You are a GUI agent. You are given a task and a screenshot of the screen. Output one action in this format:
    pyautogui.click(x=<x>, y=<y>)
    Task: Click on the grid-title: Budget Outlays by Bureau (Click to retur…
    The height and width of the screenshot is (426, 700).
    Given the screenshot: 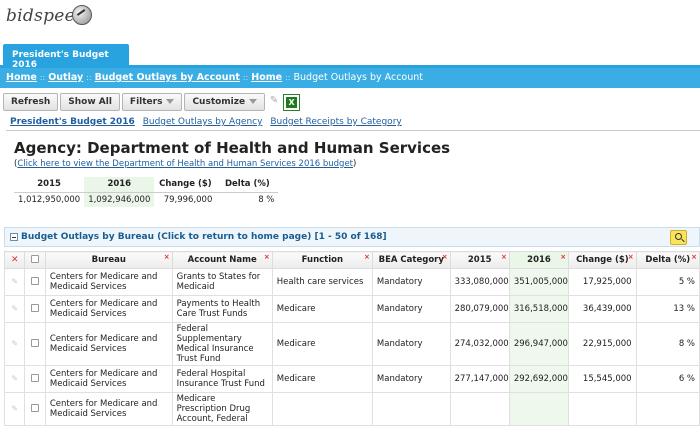 What is the action you would take?
    pyautogui.click(x=198, y=237)
    